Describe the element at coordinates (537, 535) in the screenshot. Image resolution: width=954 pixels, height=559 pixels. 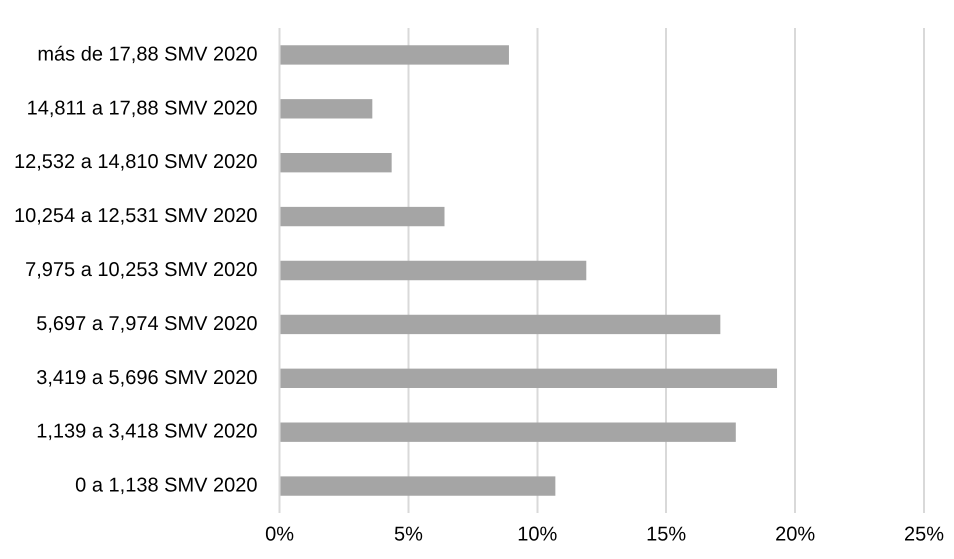
I see `x-tick-label: 10%` at that location.